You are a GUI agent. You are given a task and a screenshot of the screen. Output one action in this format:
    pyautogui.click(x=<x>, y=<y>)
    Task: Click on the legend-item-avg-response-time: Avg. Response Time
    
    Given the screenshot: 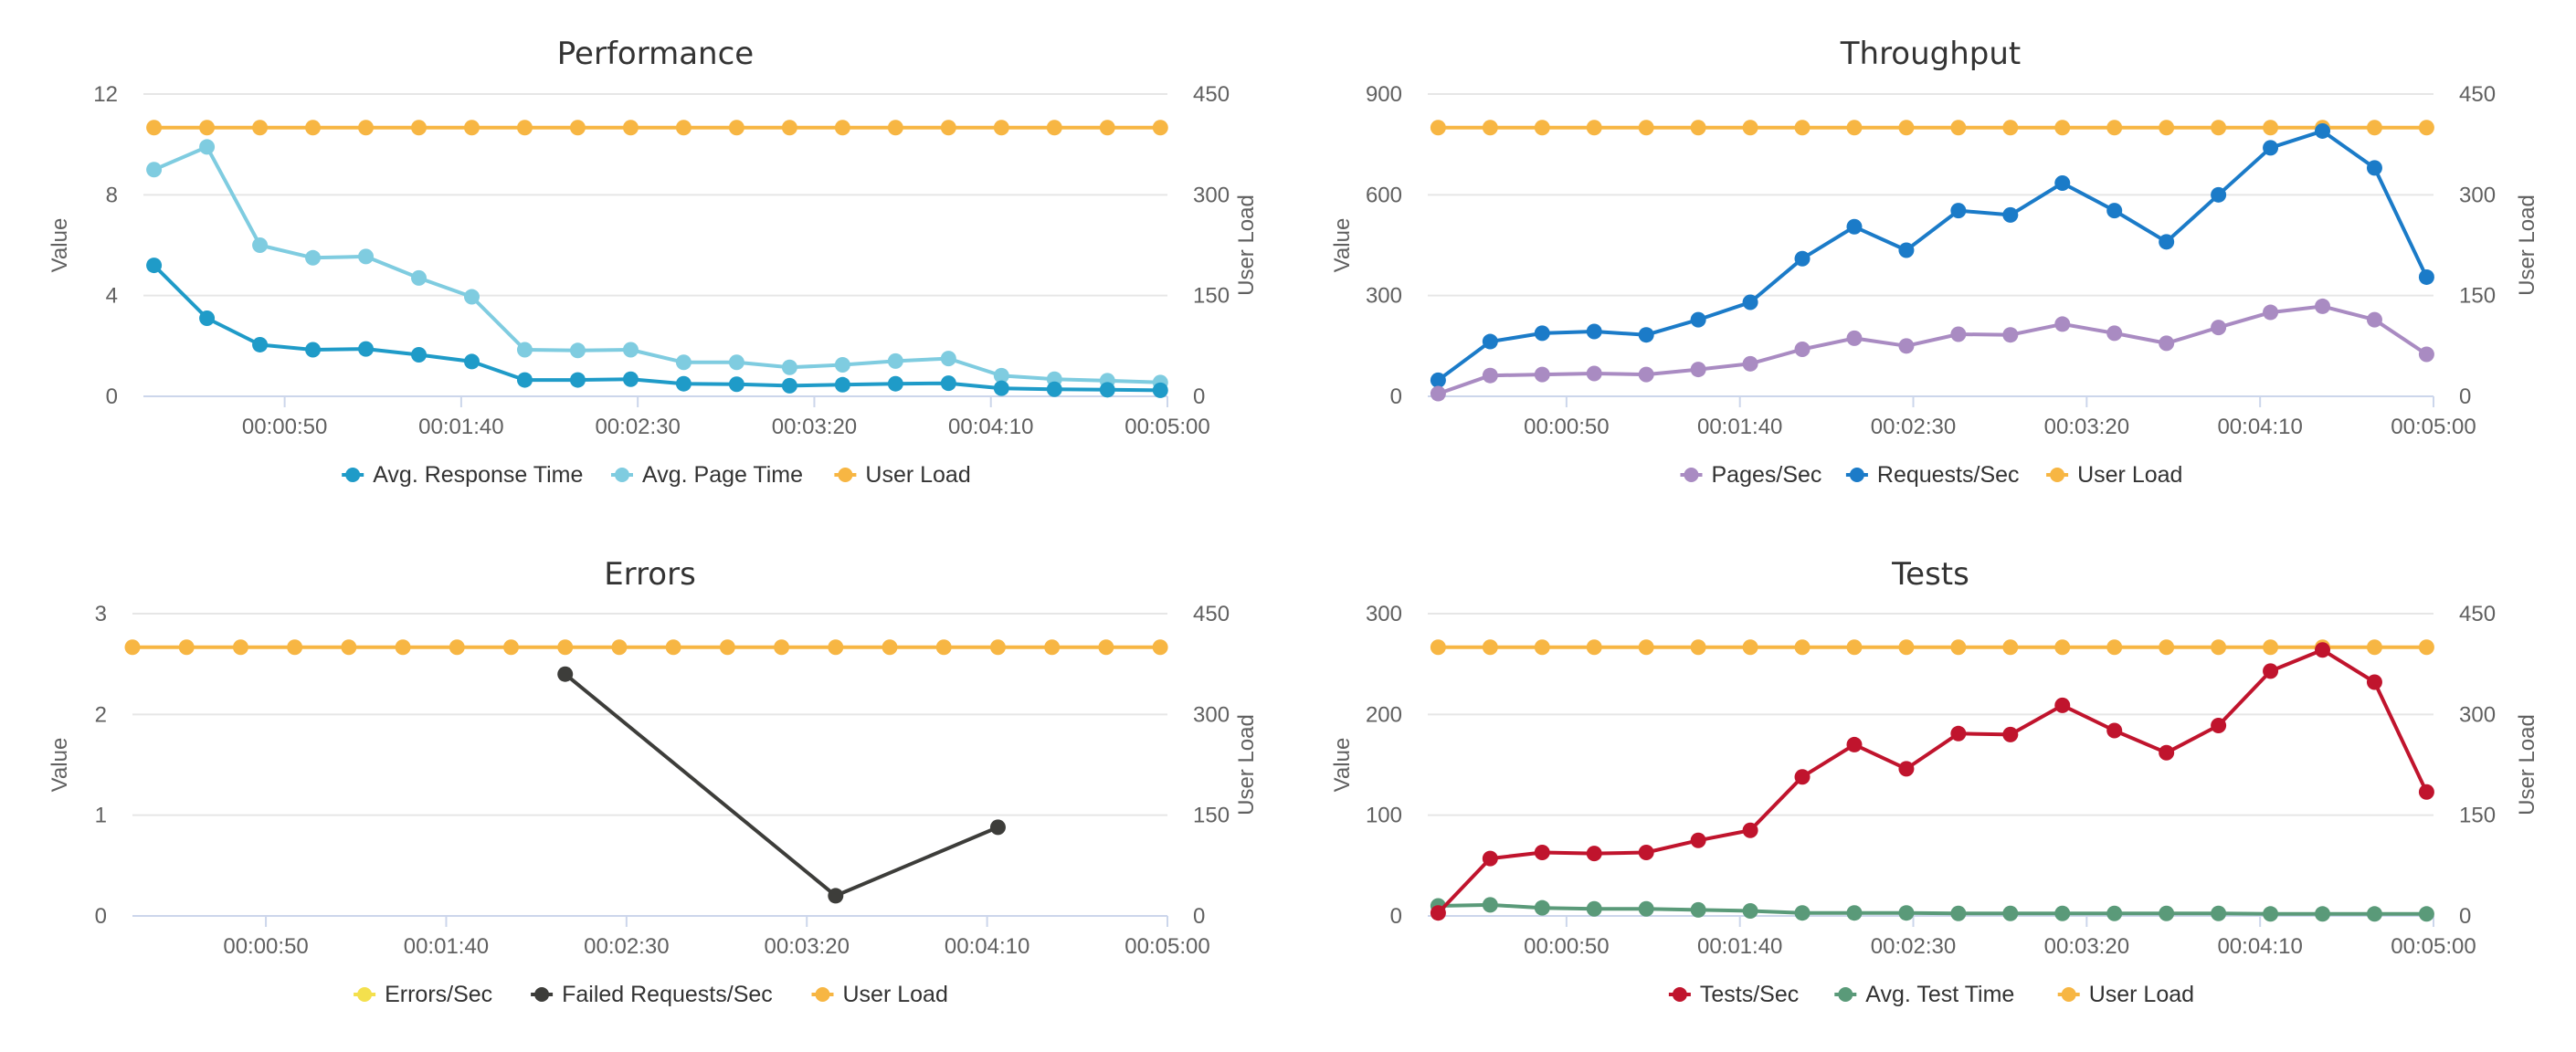 What is the action you would take?
    pyautogui.click(x=463, y=475)
    